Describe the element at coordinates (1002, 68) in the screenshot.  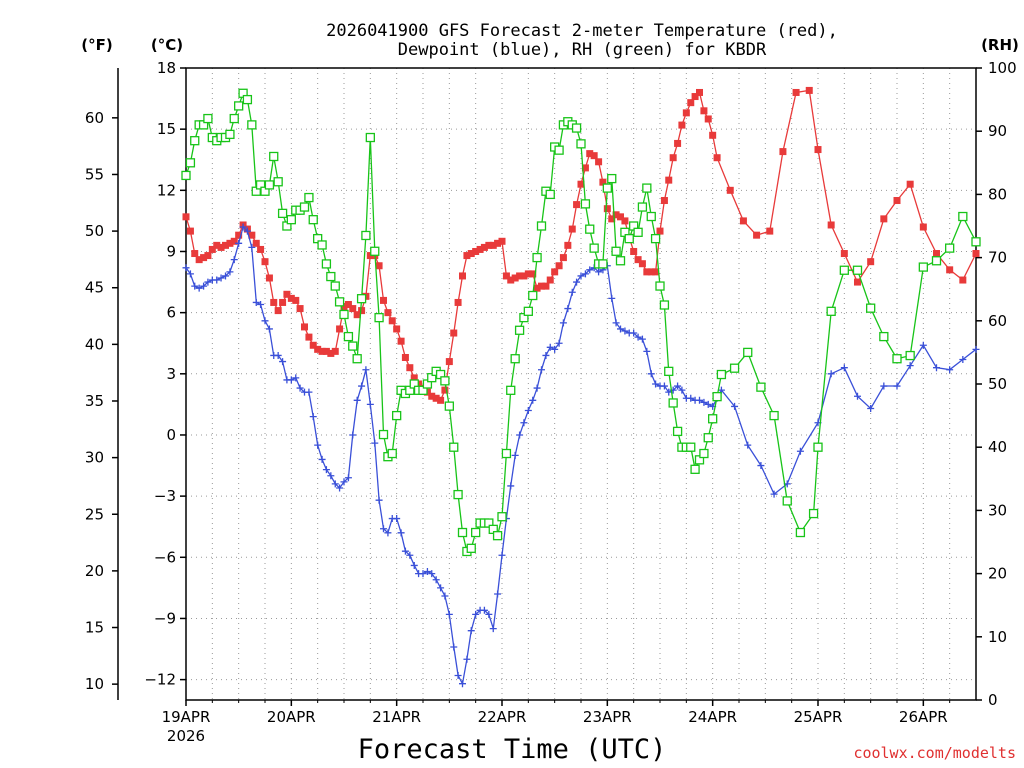
I see `y-tick-label-rh: 100` at that location.